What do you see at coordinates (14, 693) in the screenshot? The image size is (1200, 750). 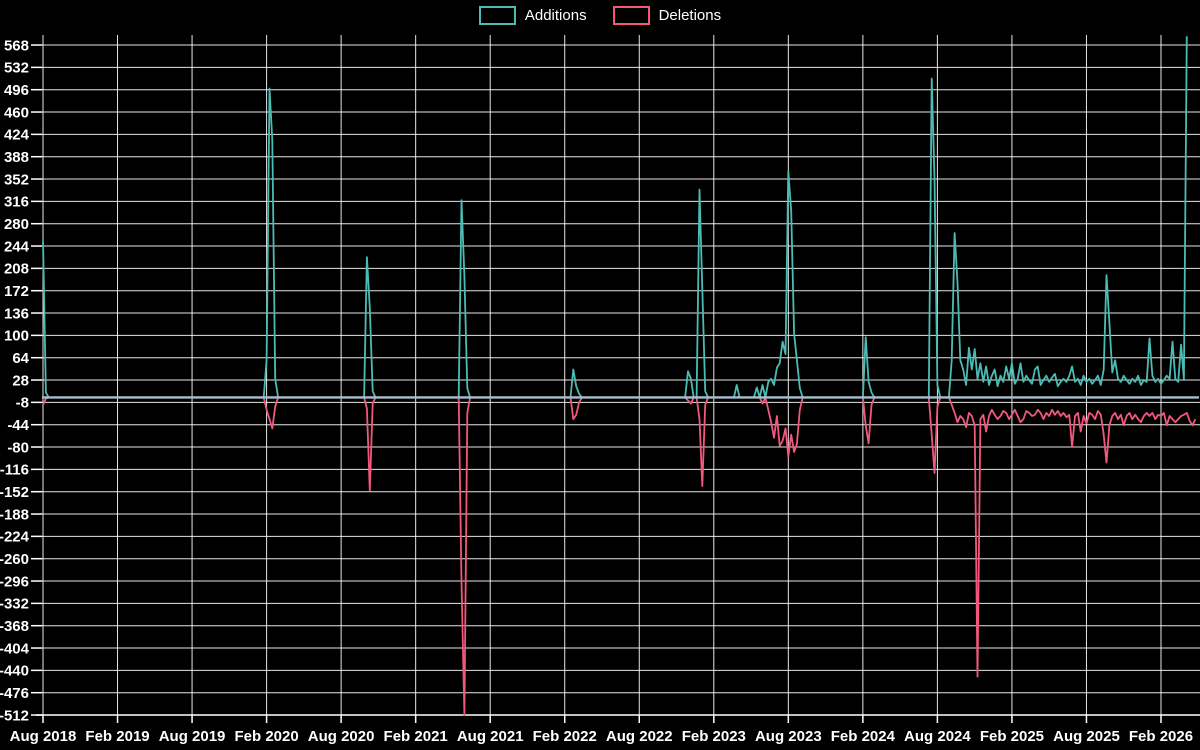 I see `y-tick-label: -476` at bounding box center [14, 693].